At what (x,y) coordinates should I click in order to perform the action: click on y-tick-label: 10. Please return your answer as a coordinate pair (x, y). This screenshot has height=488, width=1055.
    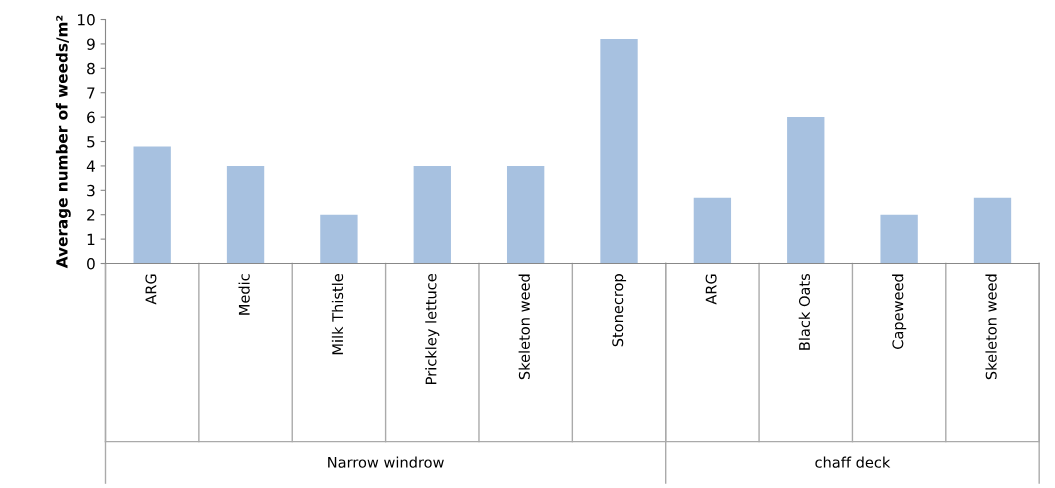
    Looking at the image, I should click on (86, 19).